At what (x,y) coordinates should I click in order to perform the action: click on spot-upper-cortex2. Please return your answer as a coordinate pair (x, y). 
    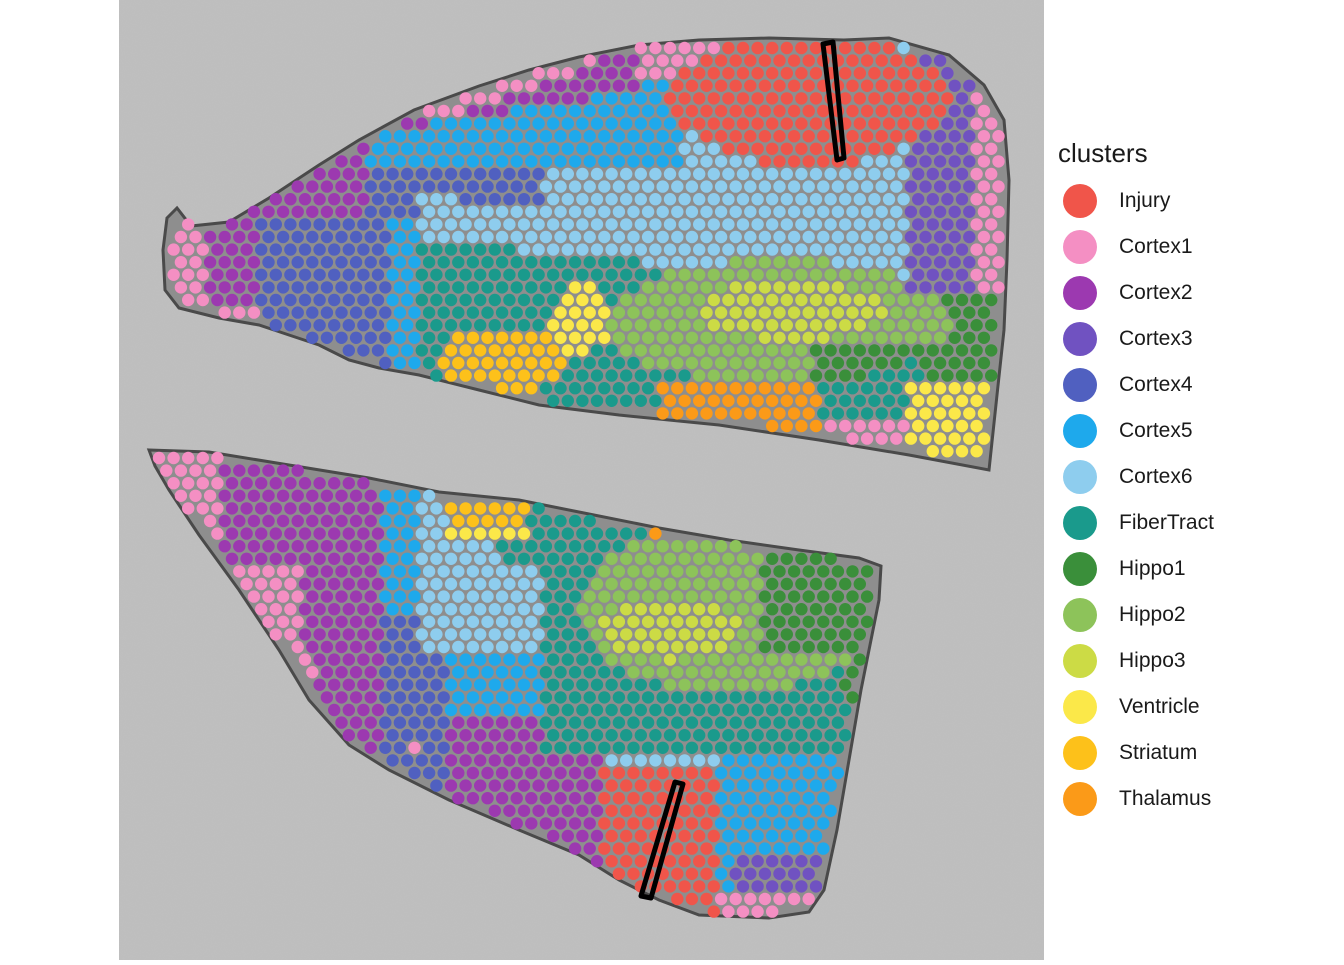
    Looking at the image, I should click on (232, 300).